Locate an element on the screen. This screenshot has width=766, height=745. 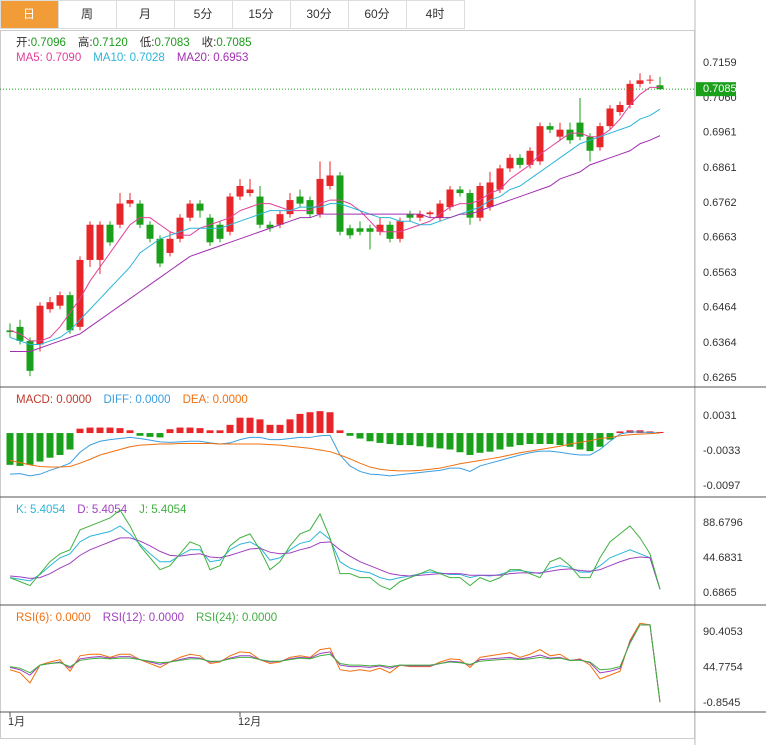
legend-text: DEA: 0.0000 is located at coordinates (215, 400).